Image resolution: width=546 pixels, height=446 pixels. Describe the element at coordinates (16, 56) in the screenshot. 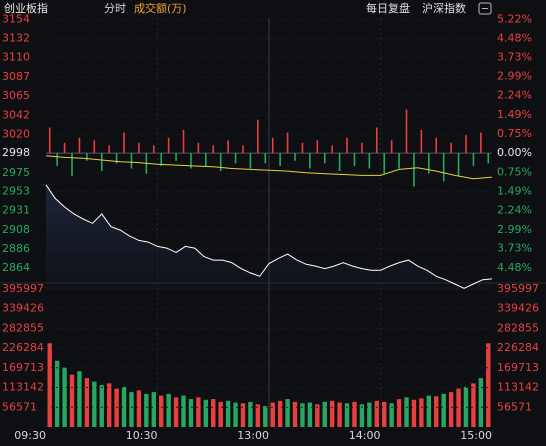

I see `y-tick-label: 3110` at that location.